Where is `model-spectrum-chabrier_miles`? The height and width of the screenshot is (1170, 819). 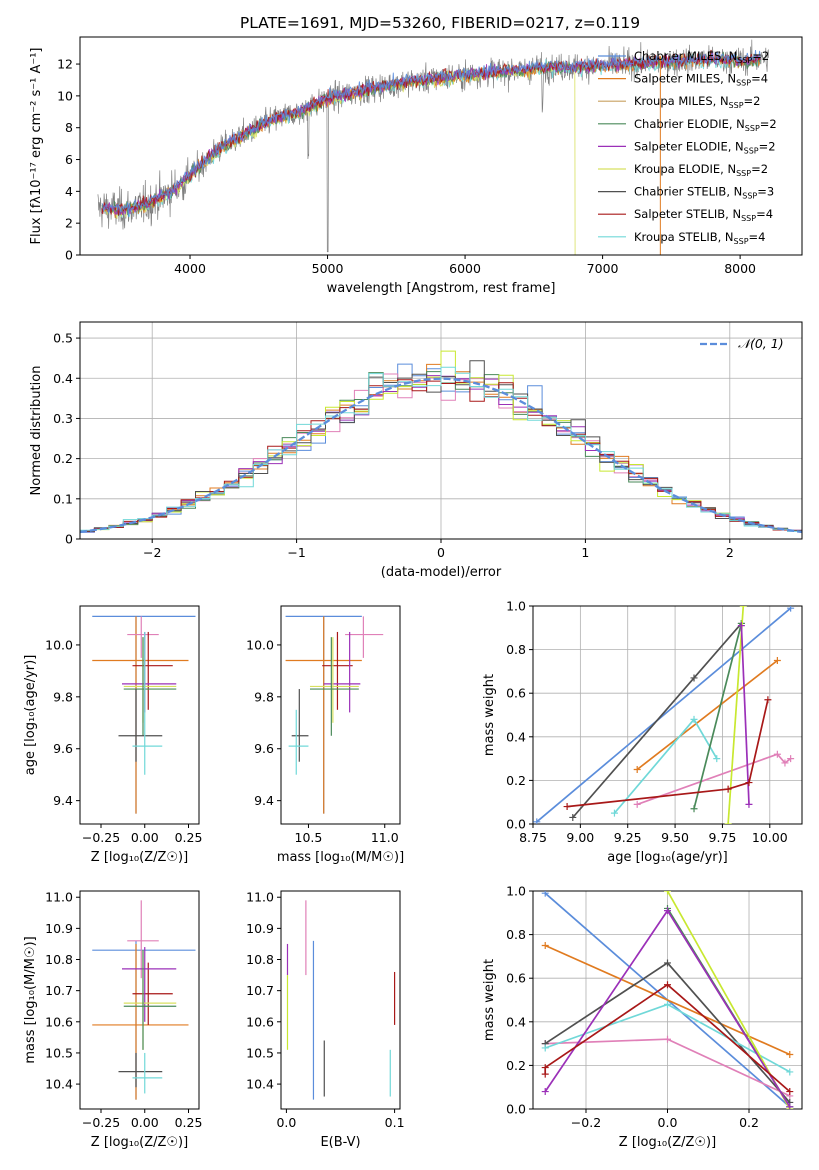 model-spectrum-chabrier_miles is located at coordinates (431, 133).